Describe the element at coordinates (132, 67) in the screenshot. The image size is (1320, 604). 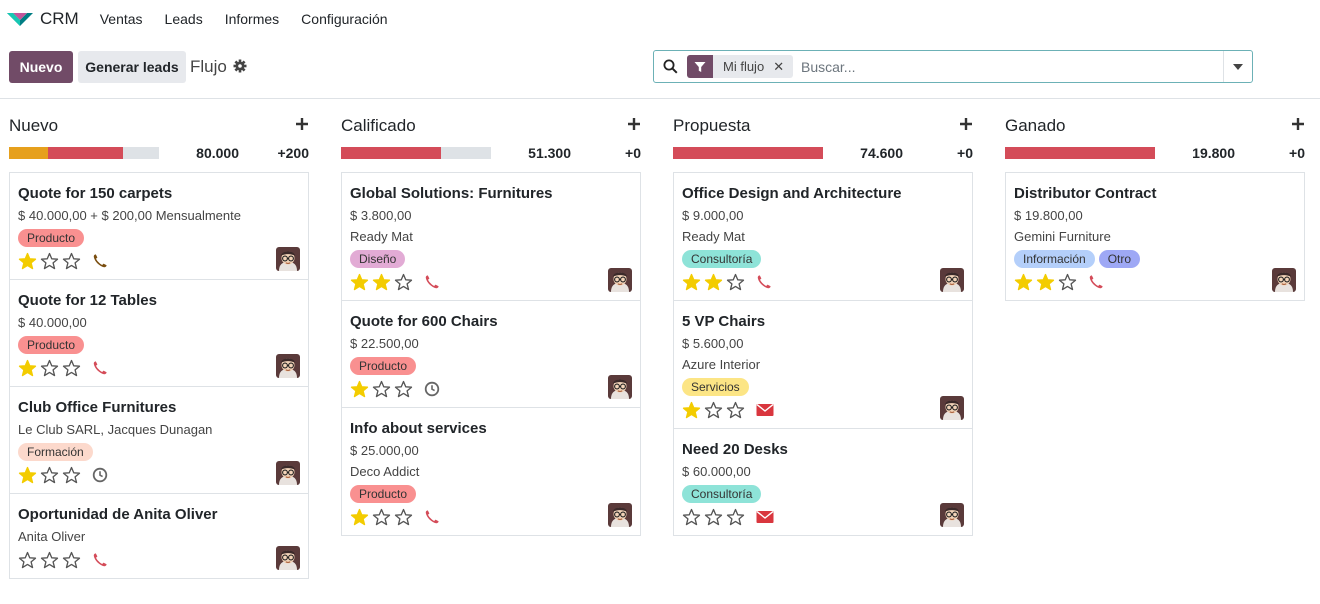
I see `generate-leads-button: Generar leads` at that location.